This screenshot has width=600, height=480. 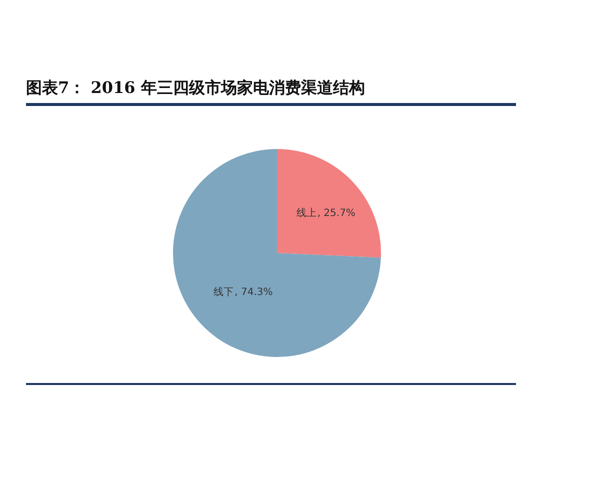 What do you see at coordinates (329, 203) in the screenshot?
I see `pie-slice` at bounding box center [329, 203].